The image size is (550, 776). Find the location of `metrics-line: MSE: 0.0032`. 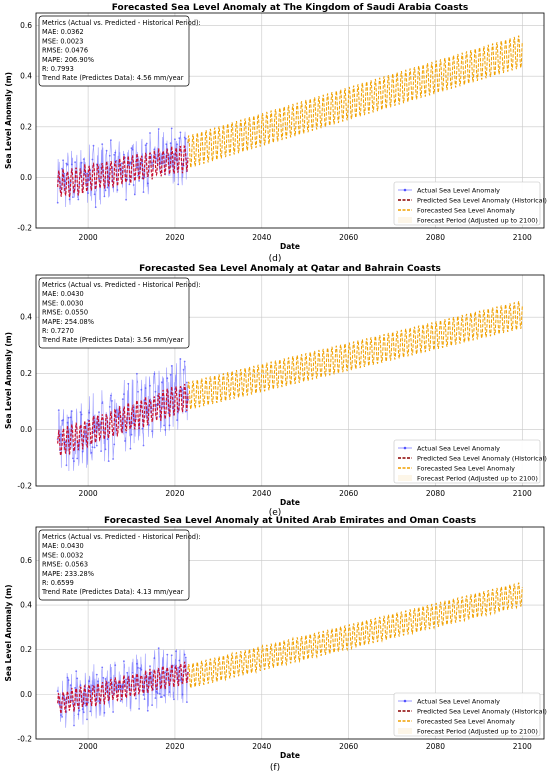

metrics-line: MSE: 0.0032 is located at coordinates (62, 555).